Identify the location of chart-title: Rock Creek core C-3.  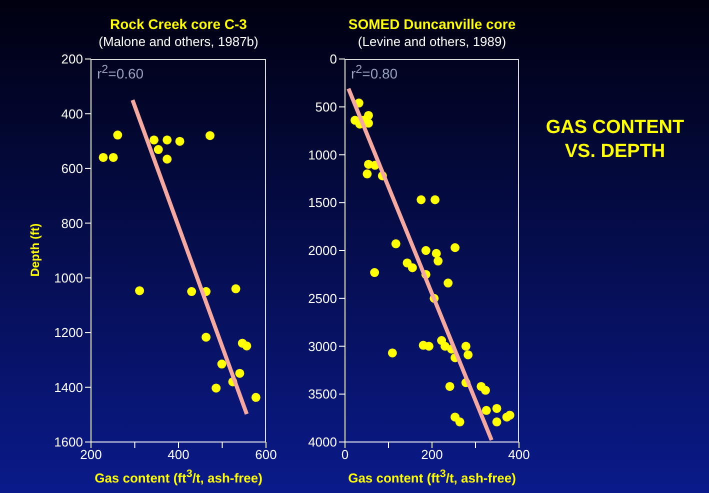
(178, 24).